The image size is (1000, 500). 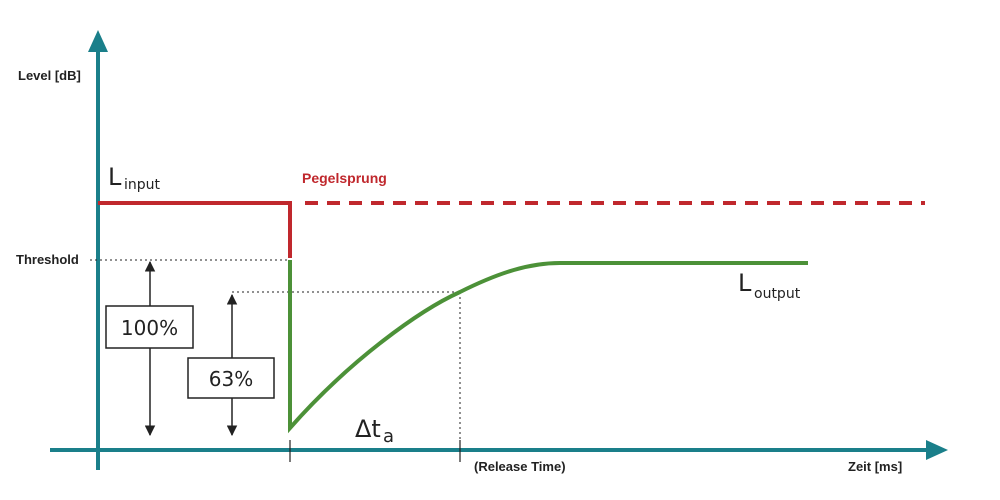 I want to click on box-100-label: 100%, so click(x=149, y=328).